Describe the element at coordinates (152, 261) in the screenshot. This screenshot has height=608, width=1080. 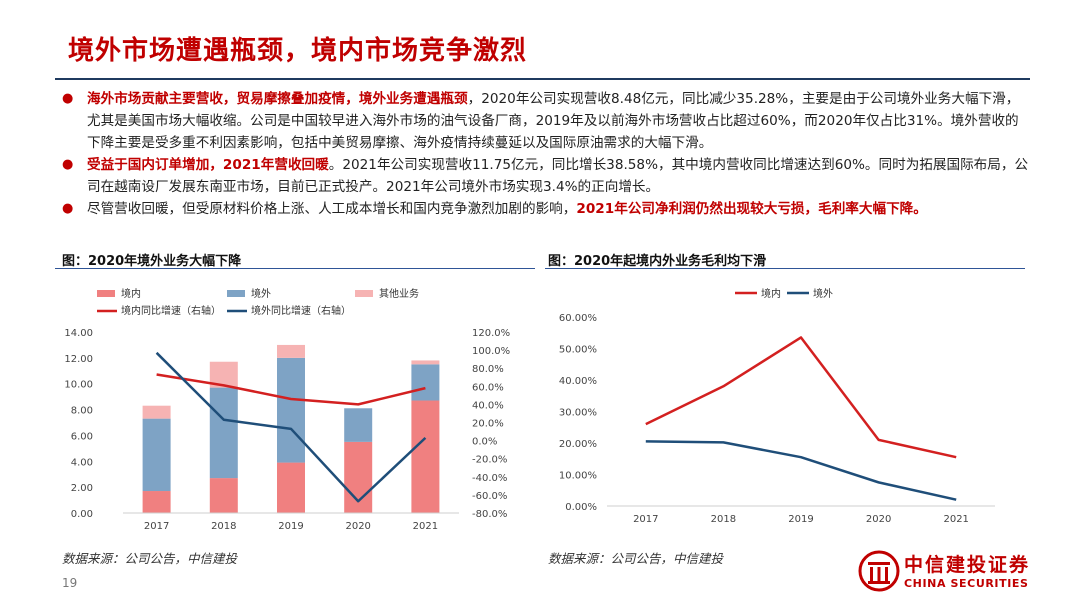
I see `figure-1-title: 图：2020年境外业务大幅下降` at that location.